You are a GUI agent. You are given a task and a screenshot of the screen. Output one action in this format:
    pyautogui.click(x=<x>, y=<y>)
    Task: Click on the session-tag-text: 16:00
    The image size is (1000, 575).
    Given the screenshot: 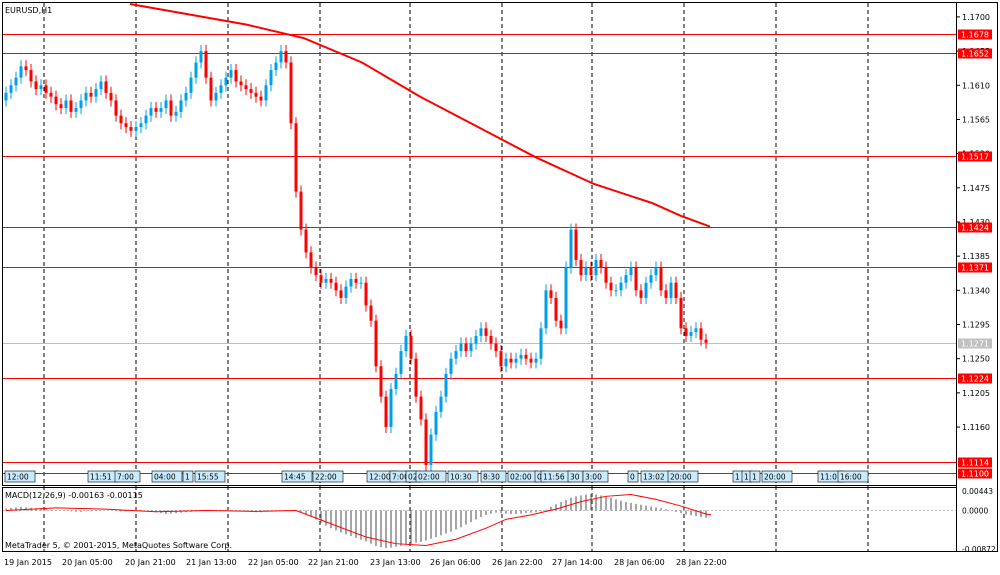 What is the action you would take?
    pyautogui.click(x=851, y=477)
    